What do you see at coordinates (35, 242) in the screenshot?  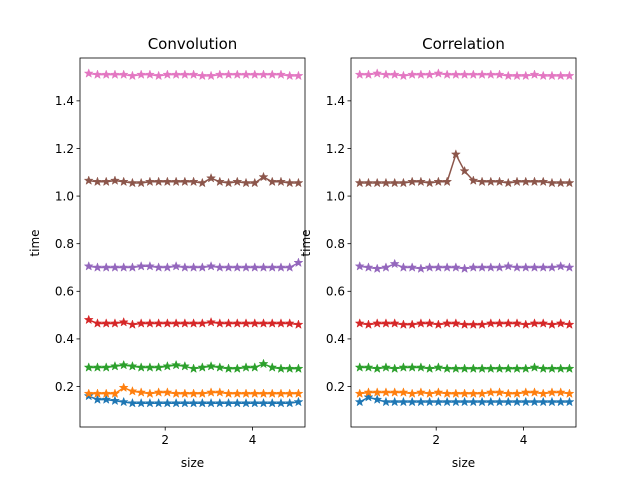 I see `y-axis-label: time` at bounding box center [35, 242].